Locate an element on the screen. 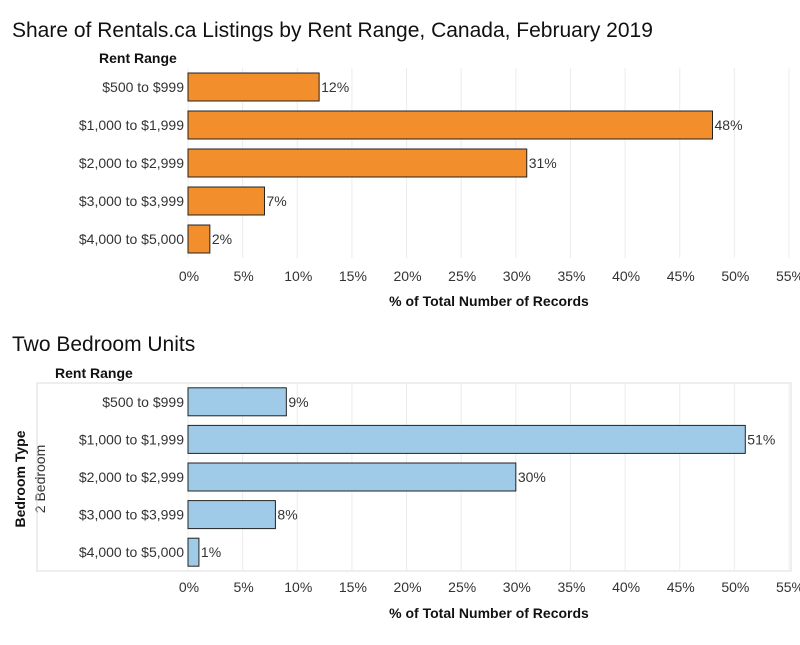  chart1-x-tick-label: 40% is located at coordinates (626, 276).